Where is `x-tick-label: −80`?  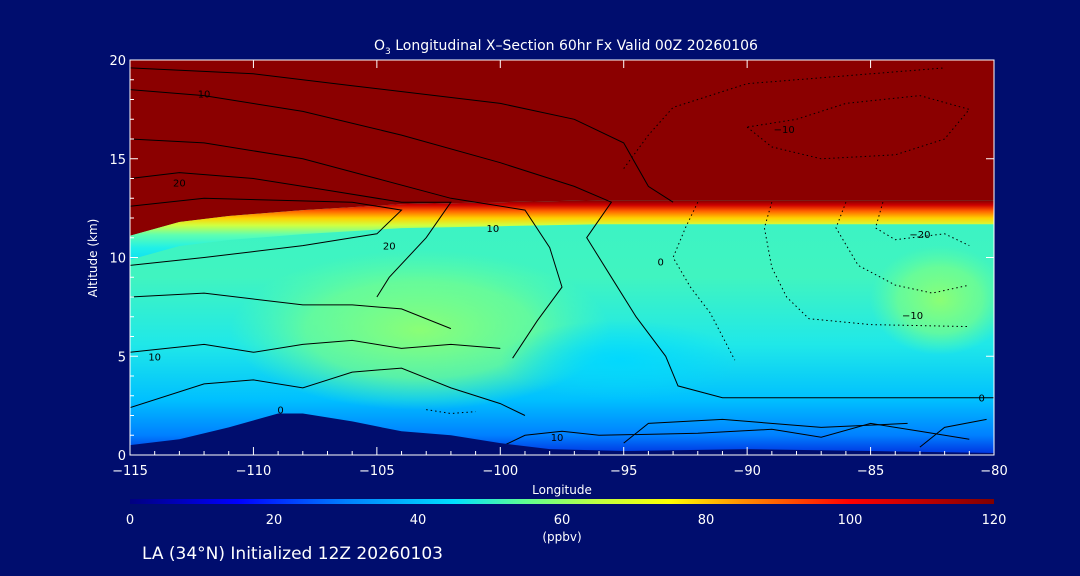
x-tick-label: −80 is located at coordinates (993, 471).